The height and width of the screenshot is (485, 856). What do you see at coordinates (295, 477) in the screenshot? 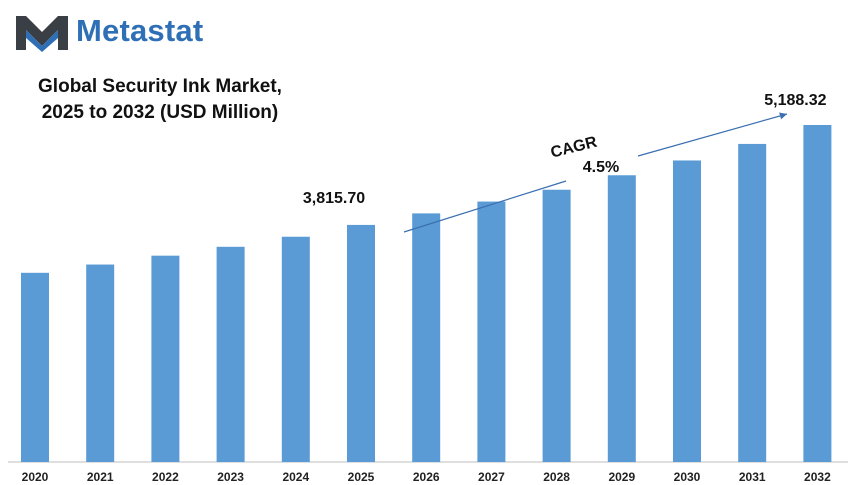
I see `x-tick-label-2024: 2024` at bounding box center [295, 477].